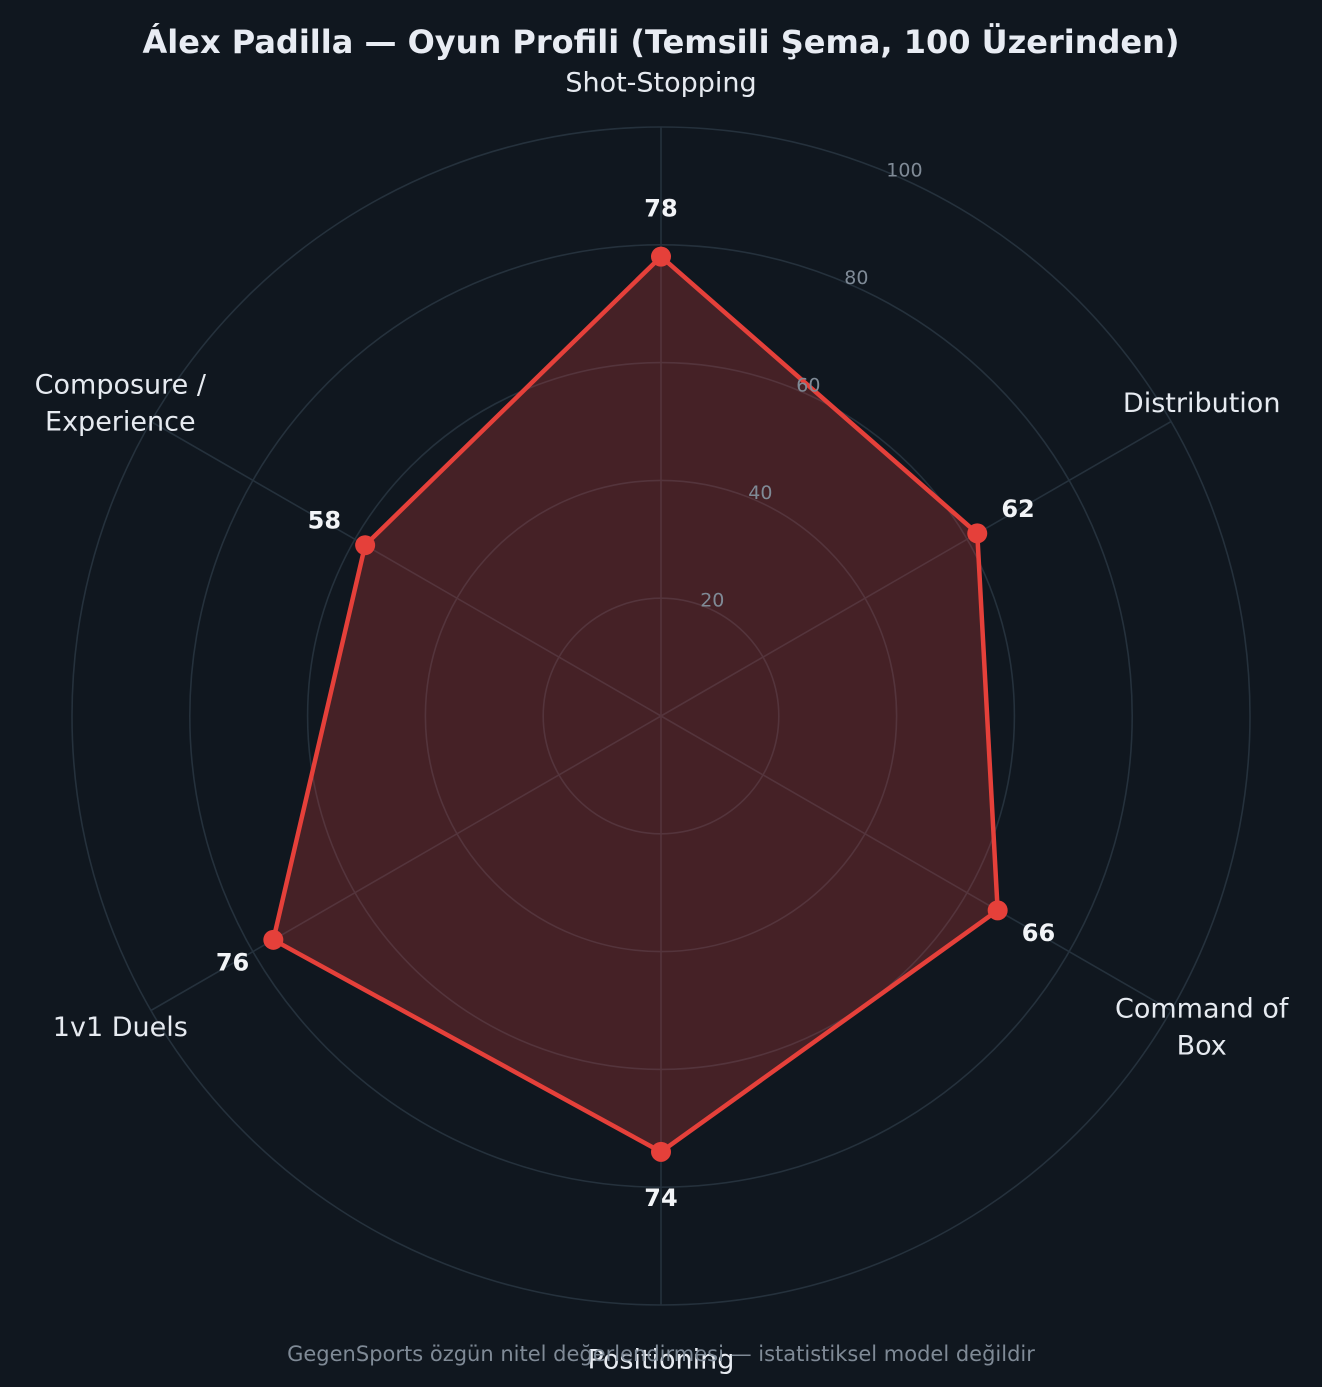 This screenshot has height=1387, width=1322. Describe the element at coordinates (904, 170) in the screenshot. I see `radial-tick-label: 100` at that location.